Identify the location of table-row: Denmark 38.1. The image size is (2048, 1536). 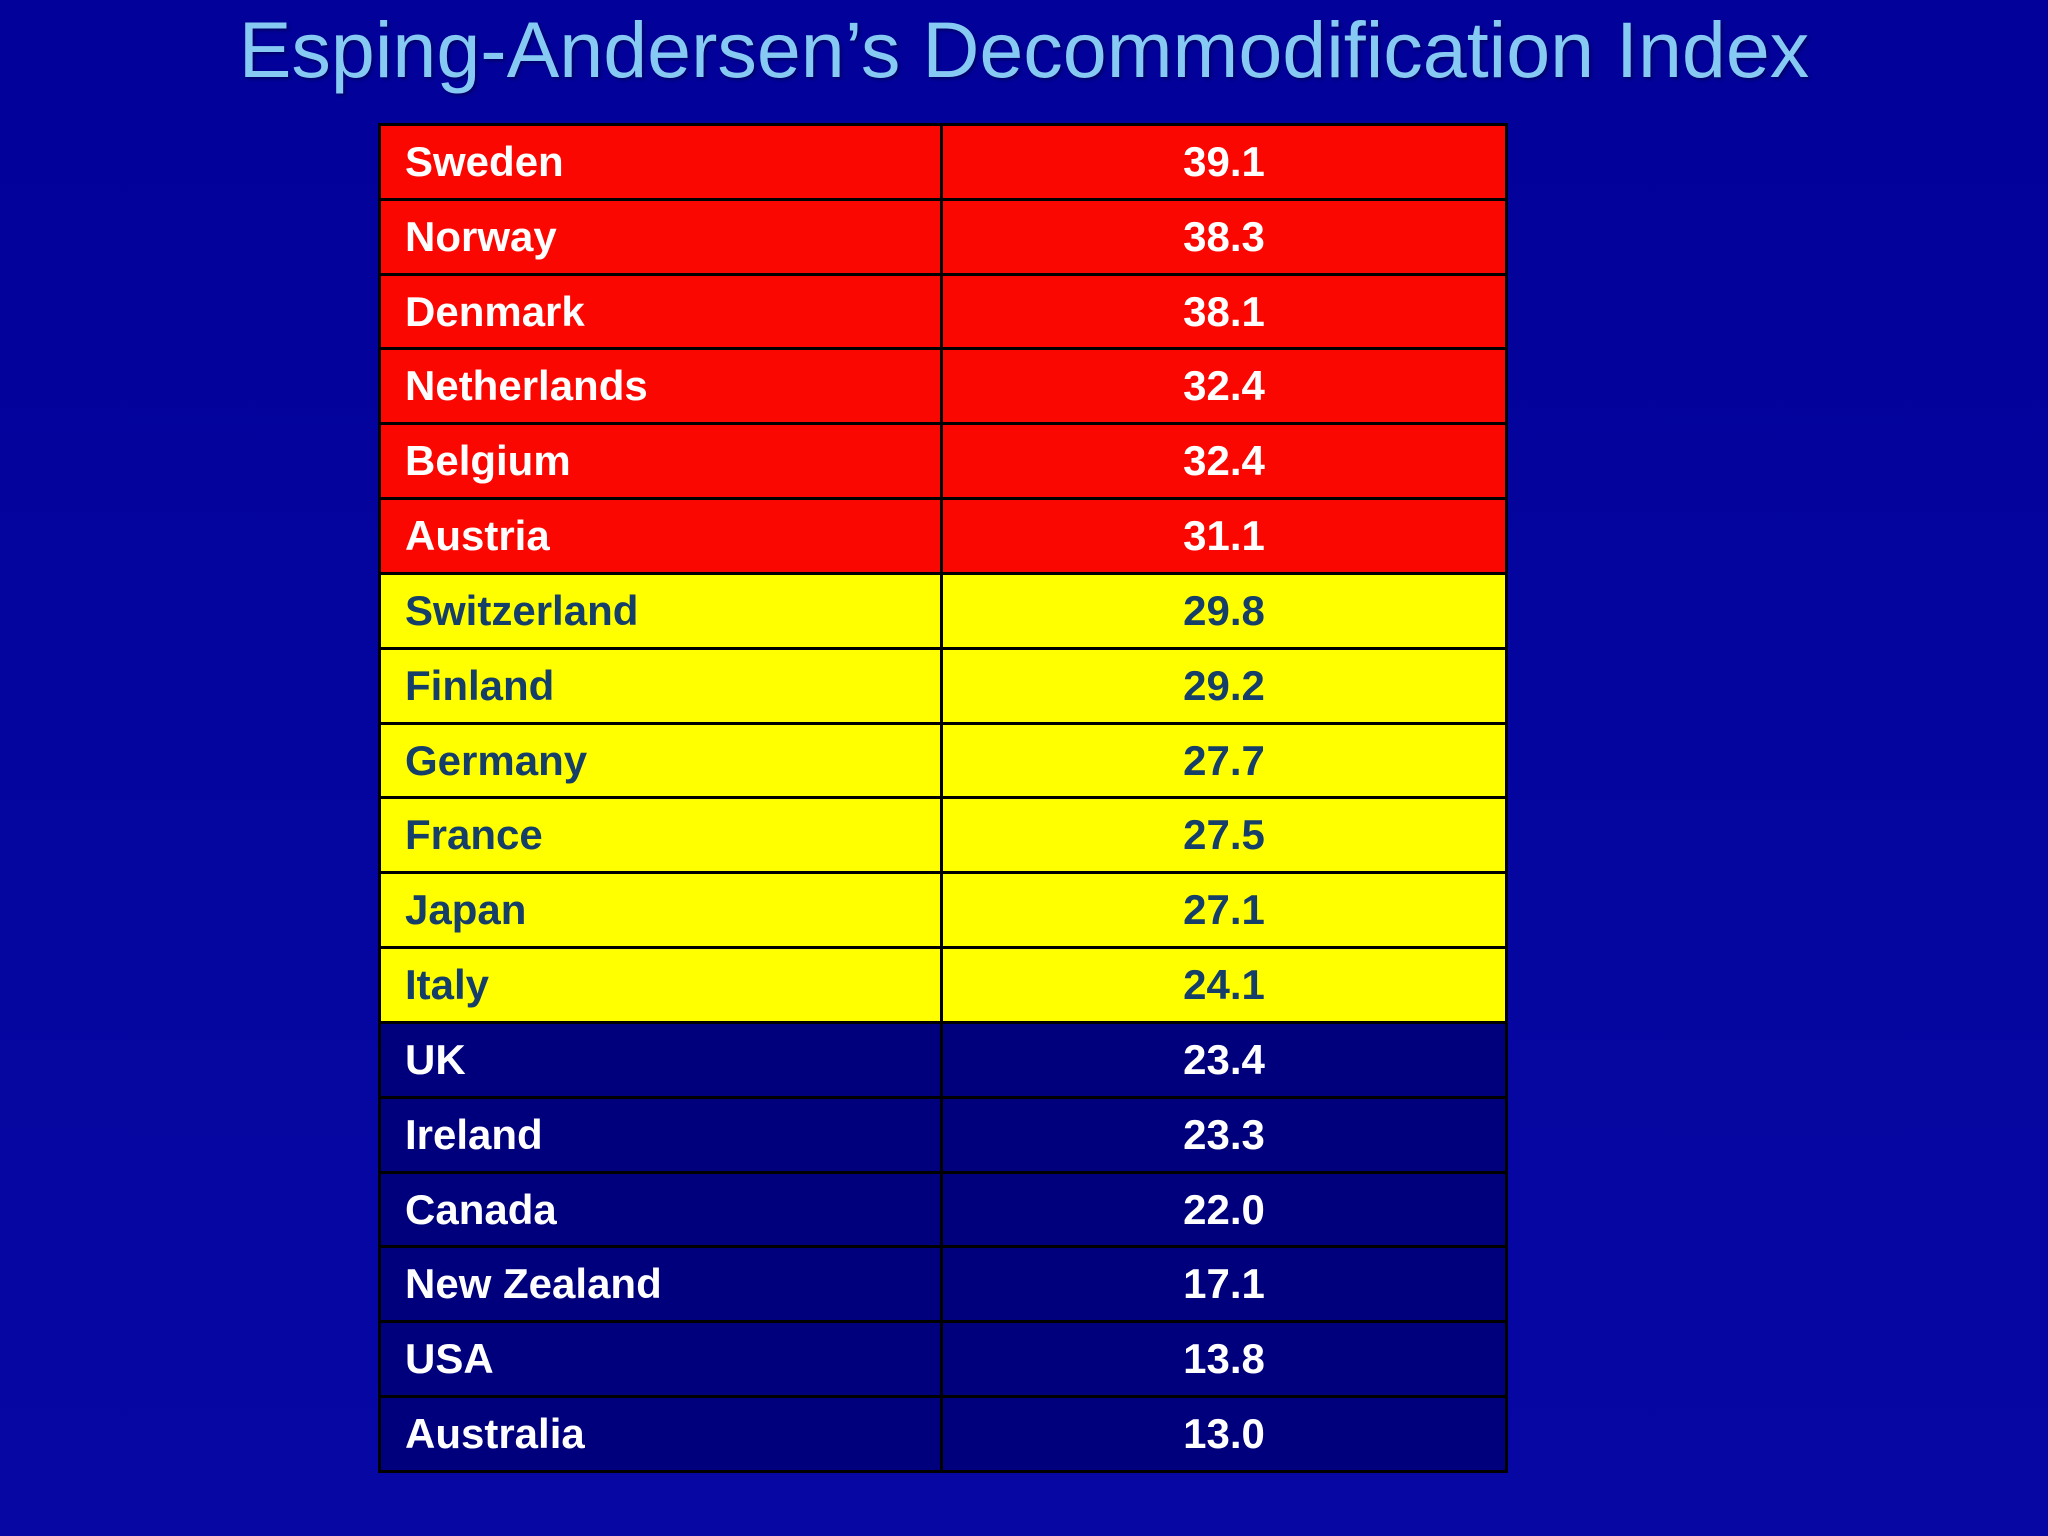
(943, 313).